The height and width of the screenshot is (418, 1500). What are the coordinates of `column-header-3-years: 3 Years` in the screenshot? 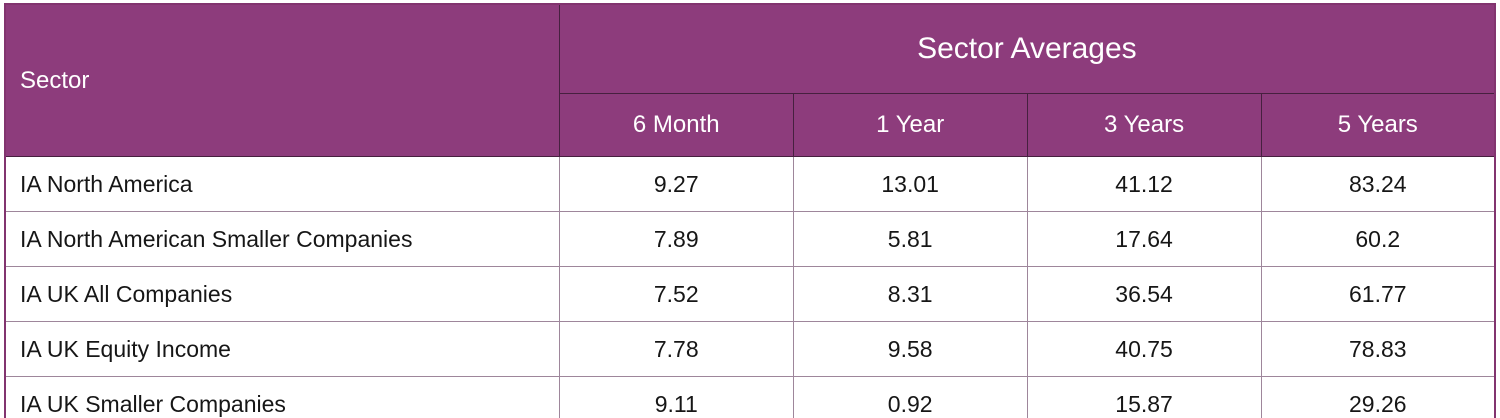 It's located at (1144, 125).